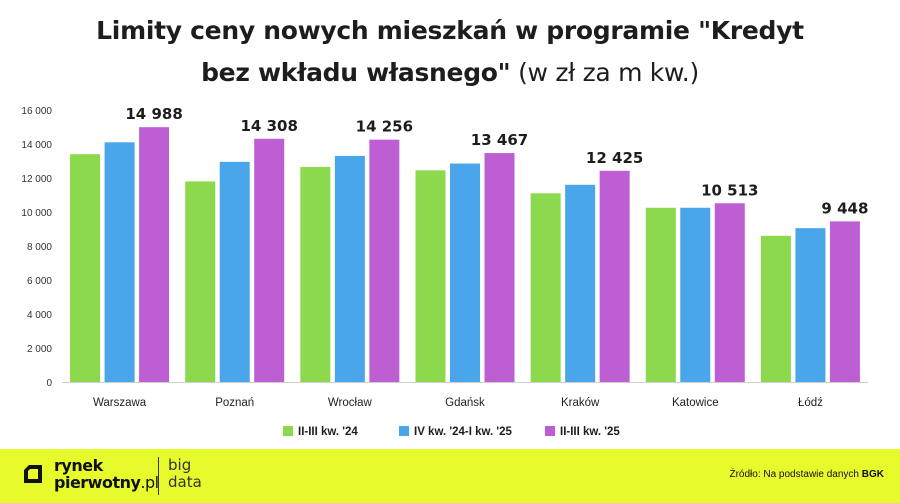  I want to click on logo-line1: rynek, so click(78, 465).